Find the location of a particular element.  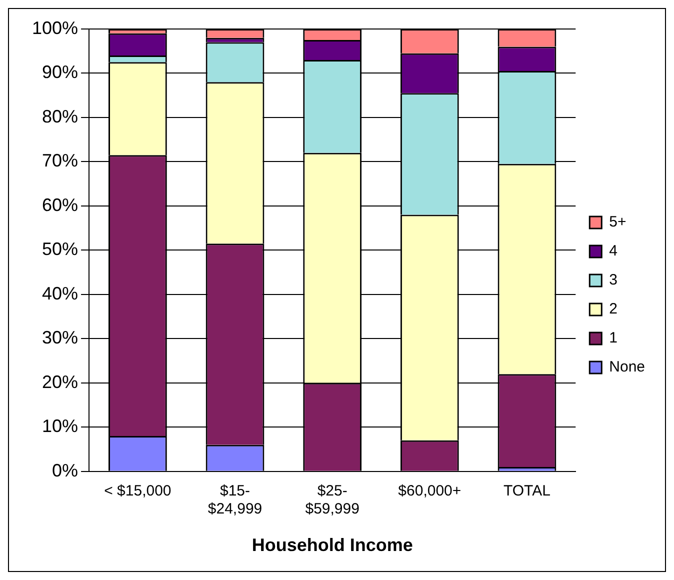

y-tick-label: 100% is located at coordinates (55, 28).